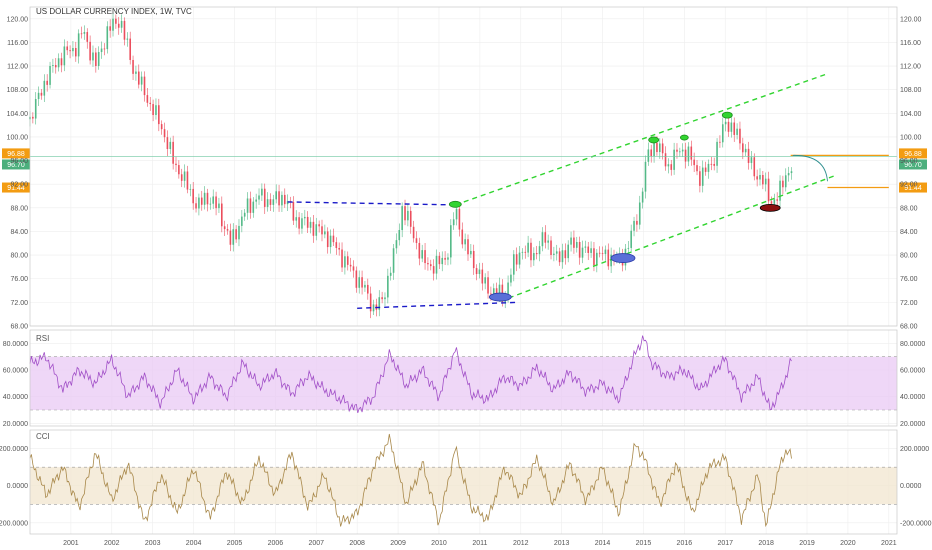 The width and height of the screenshot is (932, 550). What do you see at coordinates (19, 279) in the screenshot?
I see `y-tick-label-left: 76.00` at bounding box center [19, 279].